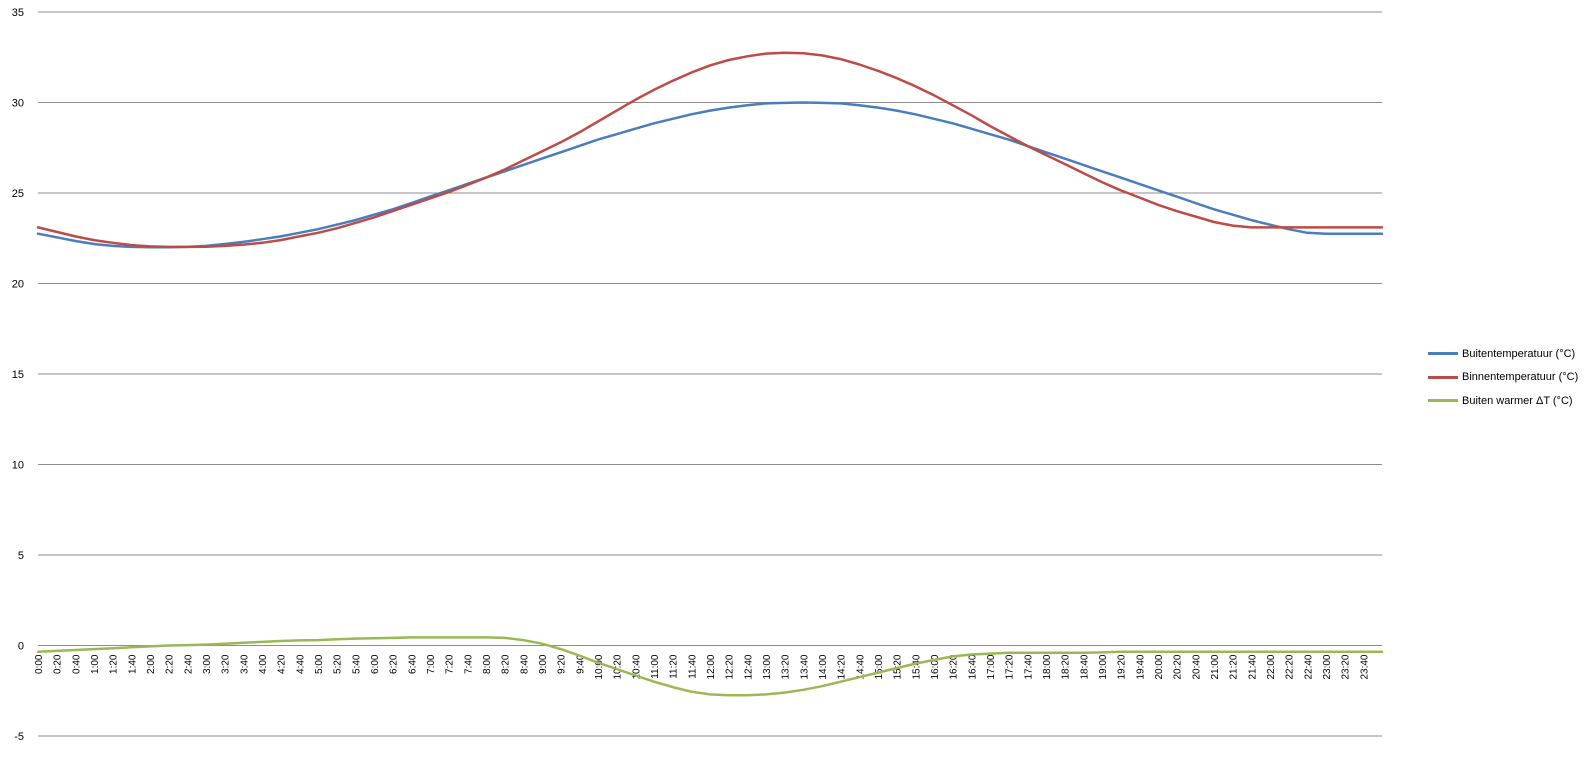  What do you see at coordinates (730, 666) in the screenshot?
I see `x-tick-label: 12:20` at bounding box center [730, 666].